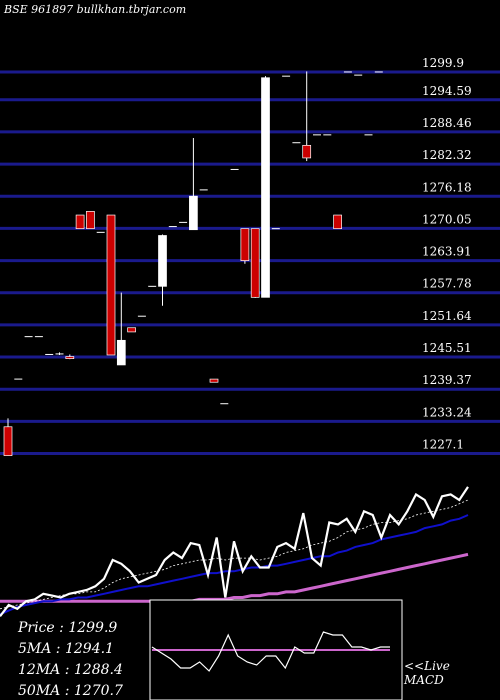  Describe the element at coordinates (70, 691) in the screenshot. I see `legend-entry-50ma: 50MA : 1270.7` at that location.